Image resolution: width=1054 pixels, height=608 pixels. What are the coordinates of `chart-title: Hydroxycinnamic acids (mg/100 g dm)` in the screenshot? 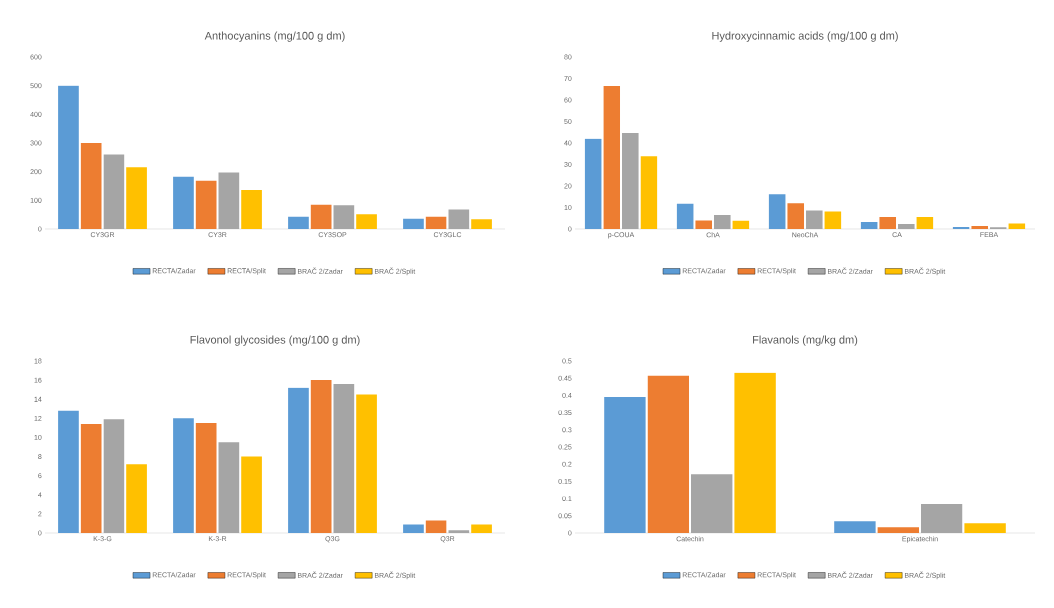 It's located at (805, 36).